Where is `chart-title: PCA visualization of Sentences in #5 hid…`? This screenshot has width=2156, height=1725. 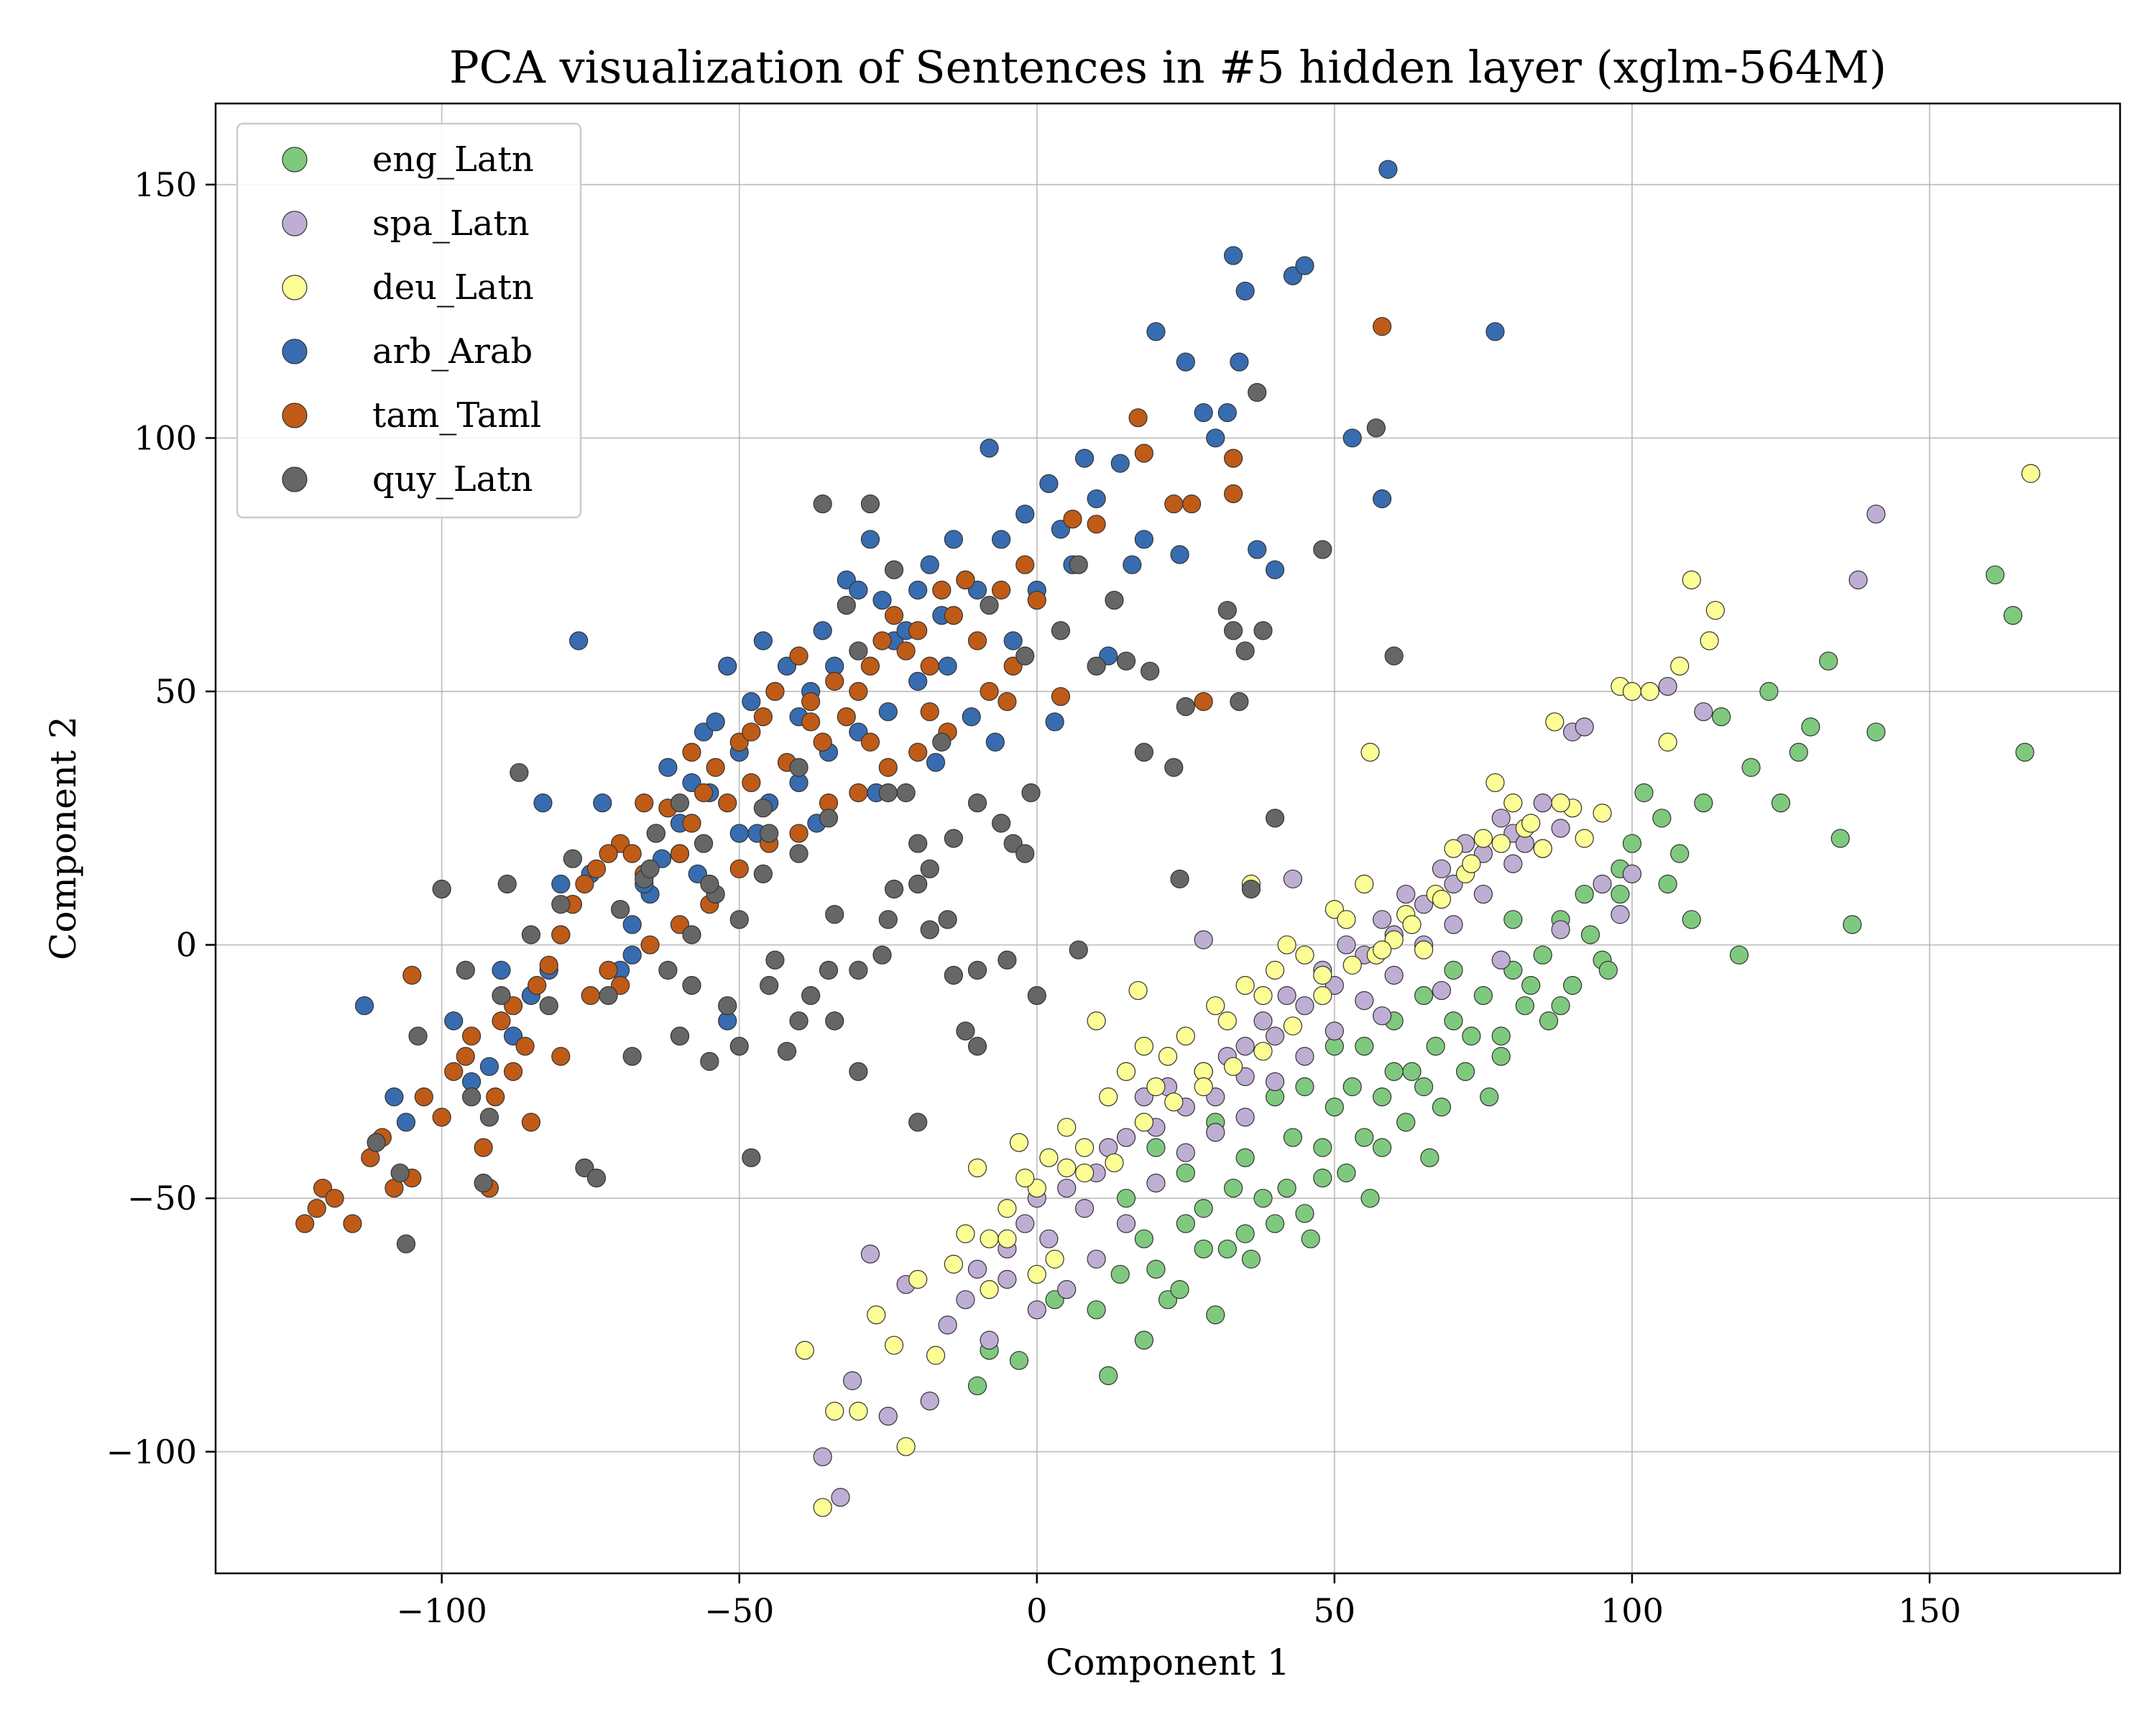
chart-title: PCA visualization of Sentences in #5 hid… is located at coordinates (1167, 67).